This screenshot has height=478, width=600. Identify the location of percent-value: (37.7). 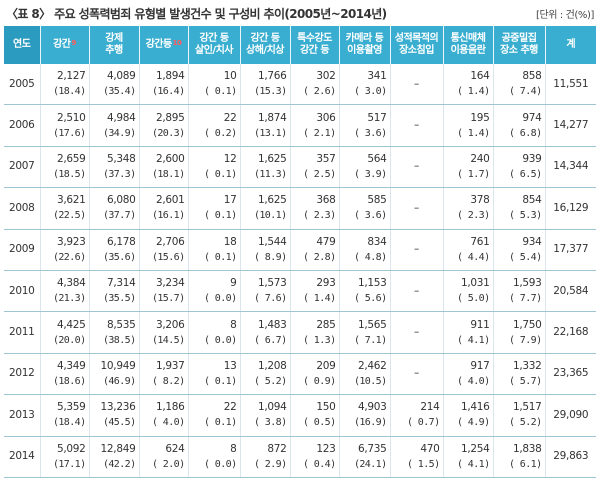
(119, 216).